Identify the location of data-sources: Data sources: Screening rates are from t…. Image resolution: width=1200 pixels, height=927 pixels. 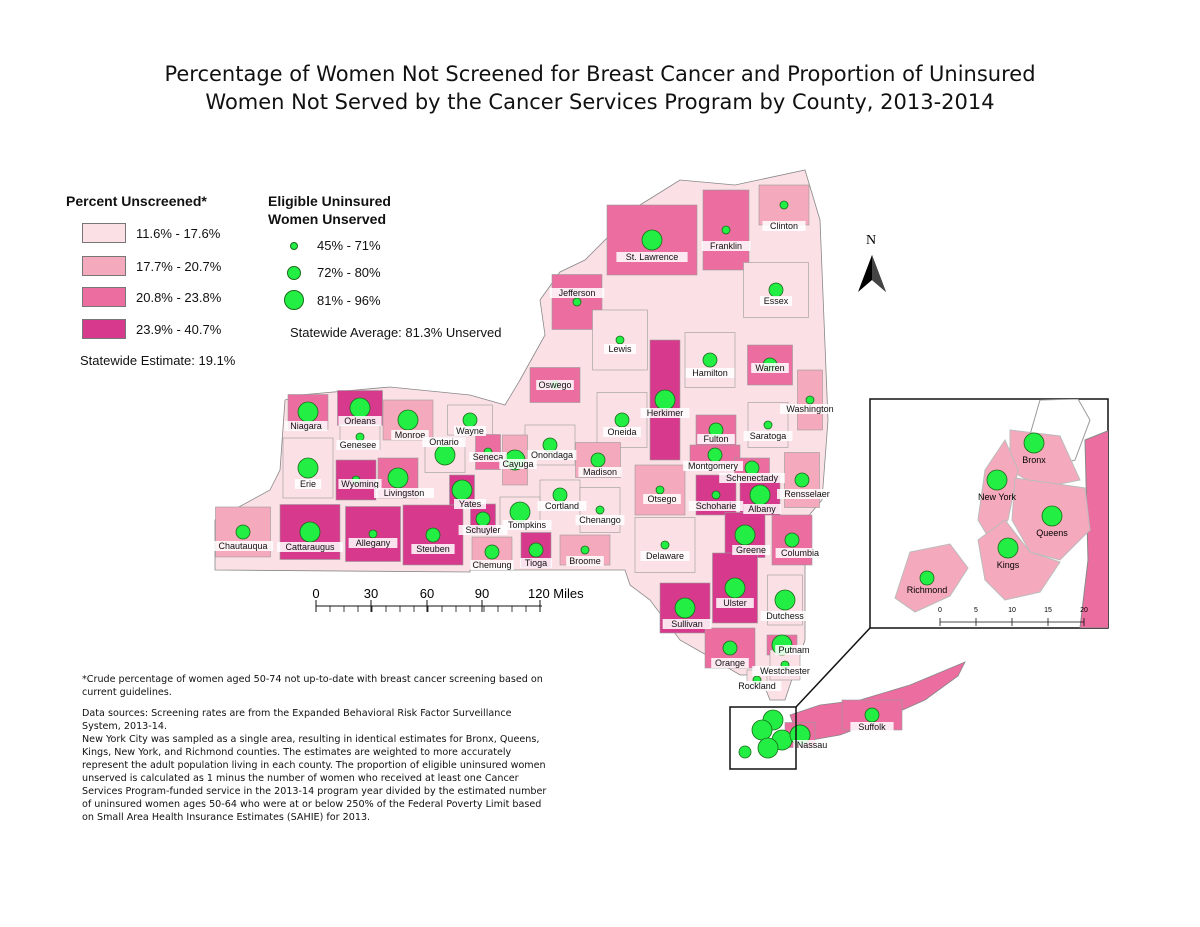
(297, 720).